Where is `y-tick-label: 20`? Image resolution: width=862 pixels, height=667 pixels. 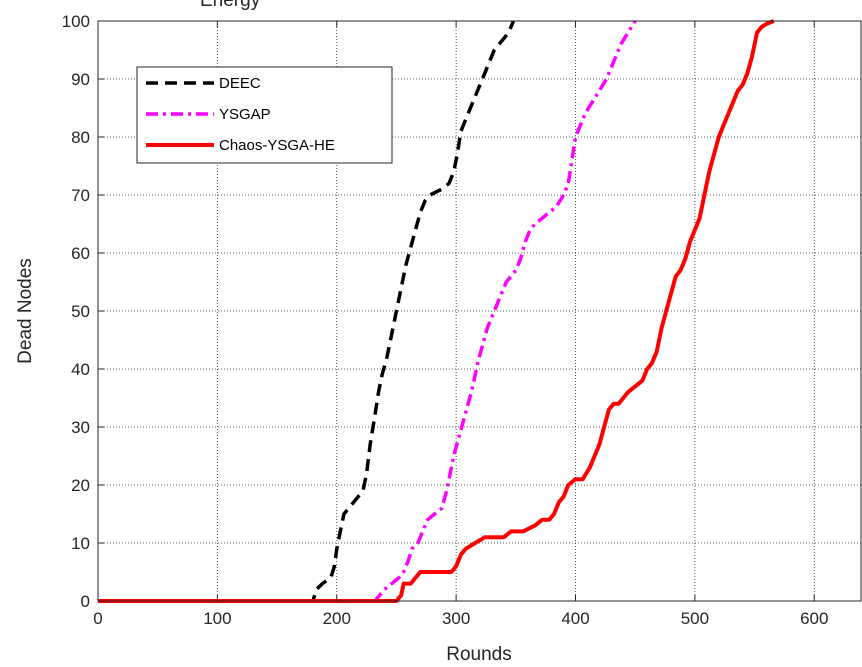
y-tick-label: 20 is located at coordinates (80, 485).